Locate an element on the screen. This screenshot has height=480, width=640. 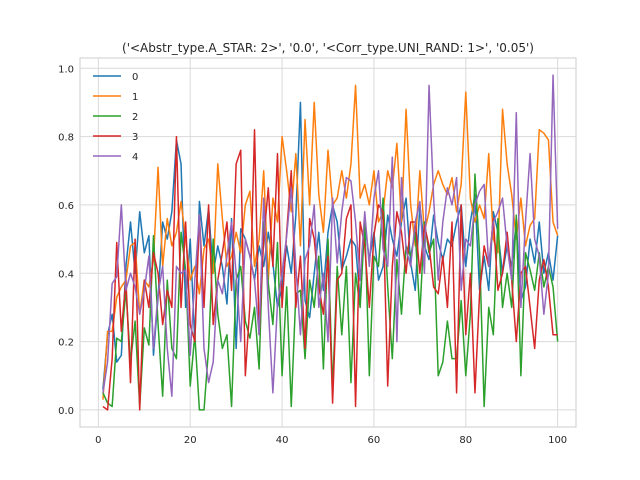
x-tick-label: 100 is located at coordinates (557, 440).